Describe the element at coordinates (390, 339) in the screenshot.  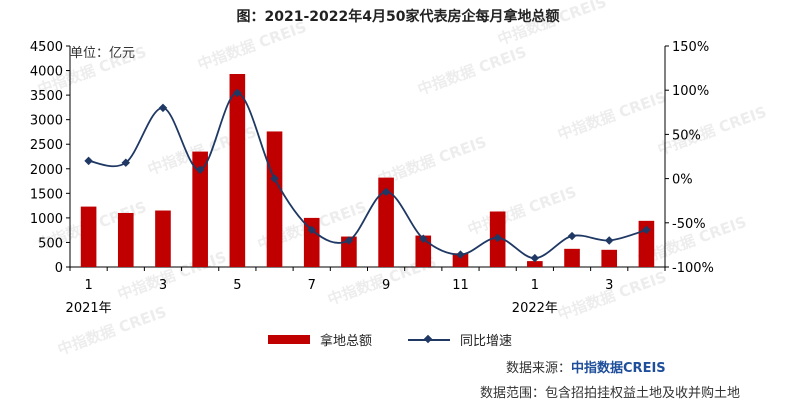
I see `legend: 拿地总额 同比增速` at that location.